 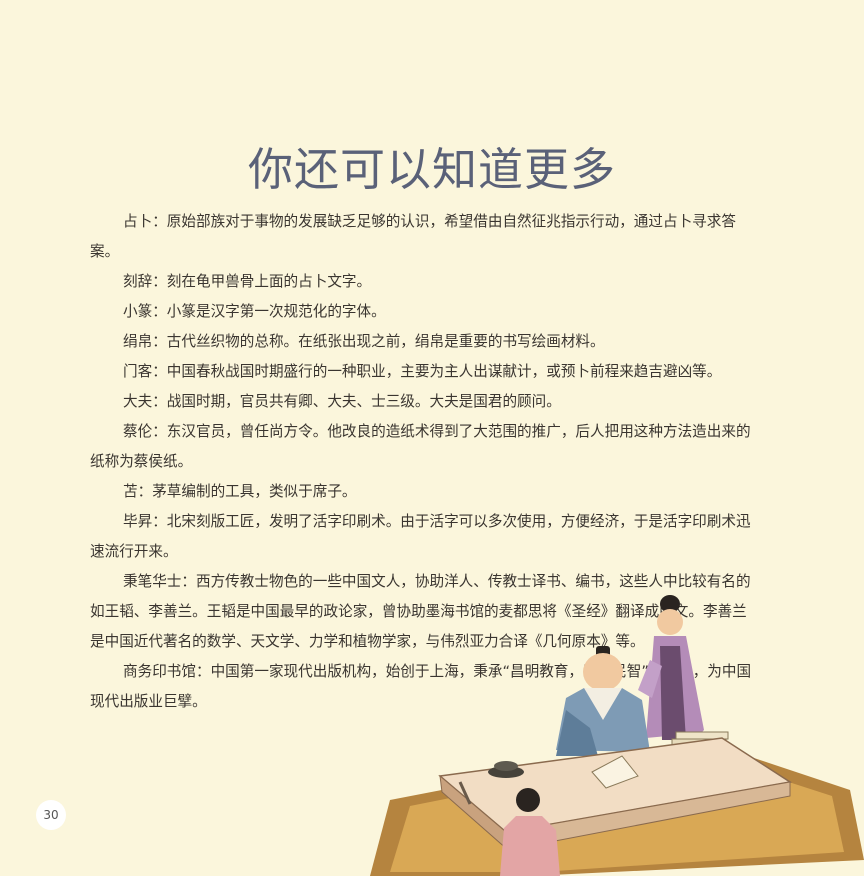 I want to click on glossary-entry-silk: 绢帛：古代丝织物的总称。在纸张出现之前，绢帛是重要的书写绘画材料。, so click(x=424, y=342).